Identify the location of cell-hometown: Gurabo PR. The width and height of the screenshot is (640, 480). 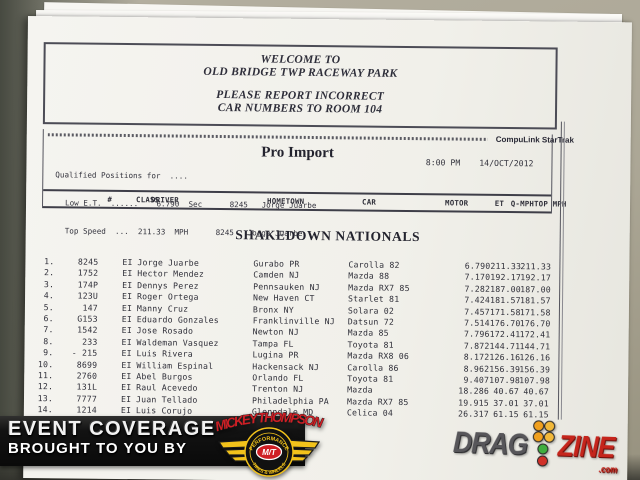
(276, 263).